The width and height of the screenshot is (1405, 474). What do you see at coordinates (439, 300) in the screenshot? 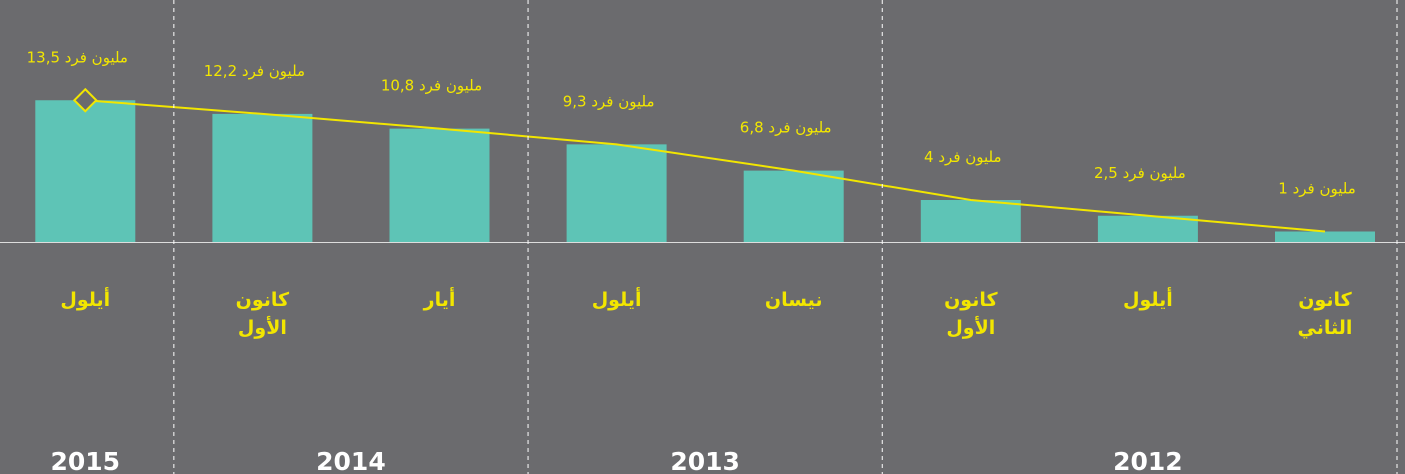
I see `x-tick-label: أيار` at bounding box center [439, 300].